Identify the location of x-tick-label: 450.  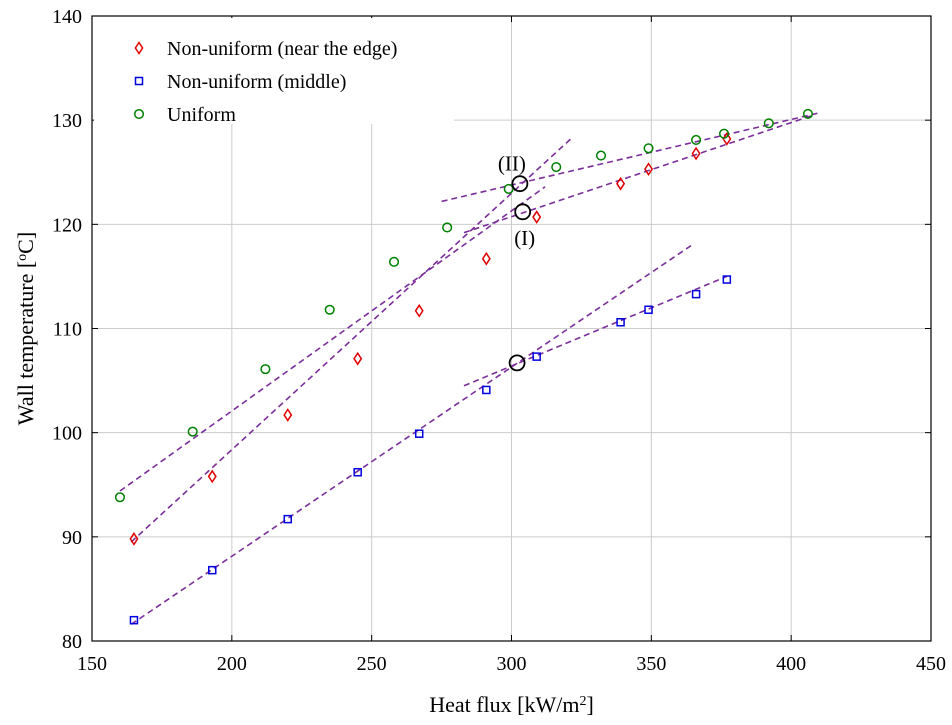
(931, 664).